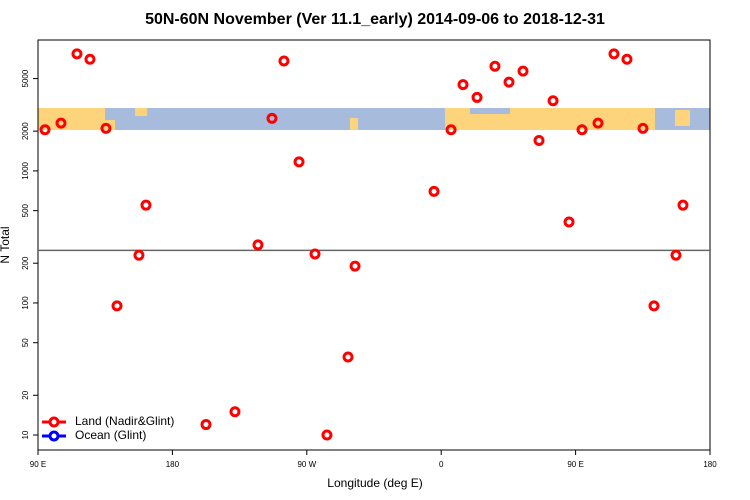 The height and width of the screenshot is (500, 750). What do you see at coordinates (441, 464) in the screenshot?
I see `x-tick-label: 0` at bounding box center [441, 464].